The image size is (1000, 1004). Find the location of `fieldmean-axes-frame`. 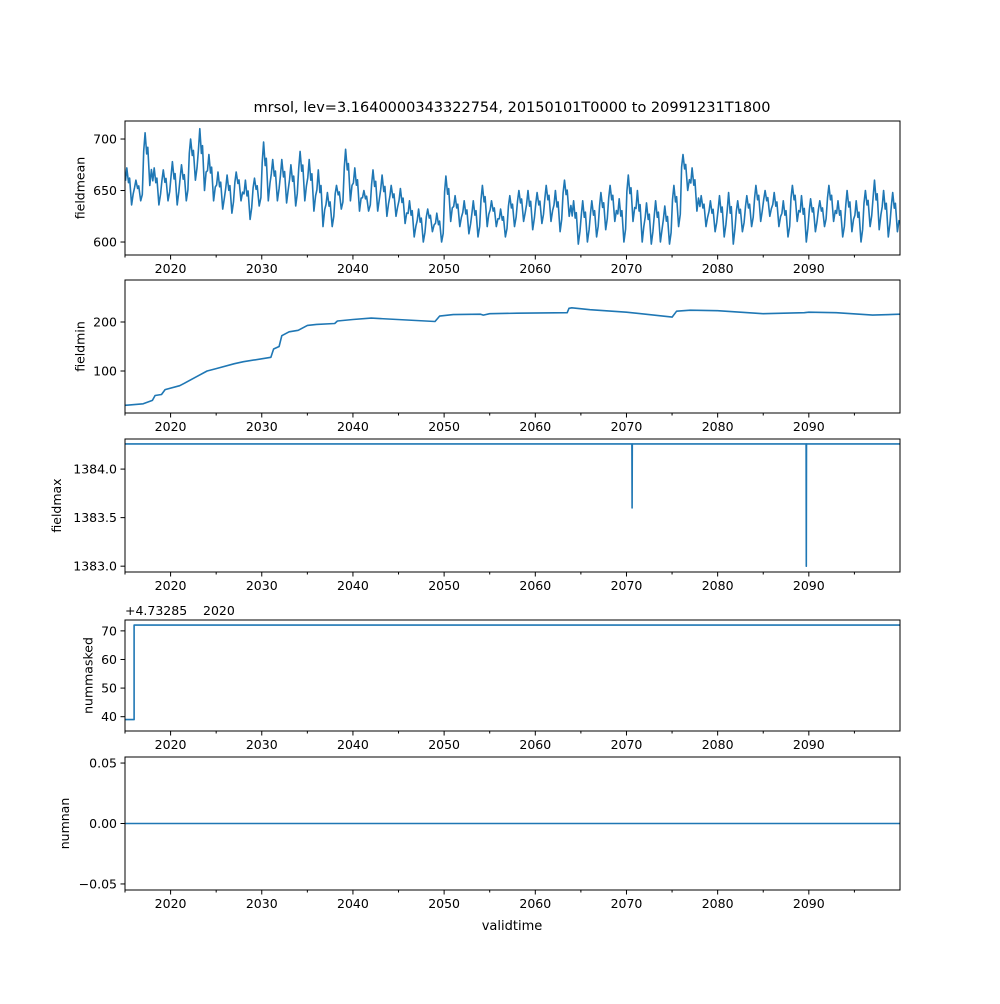

fieldmean-axes-frame is located at coordinates (512, 188).